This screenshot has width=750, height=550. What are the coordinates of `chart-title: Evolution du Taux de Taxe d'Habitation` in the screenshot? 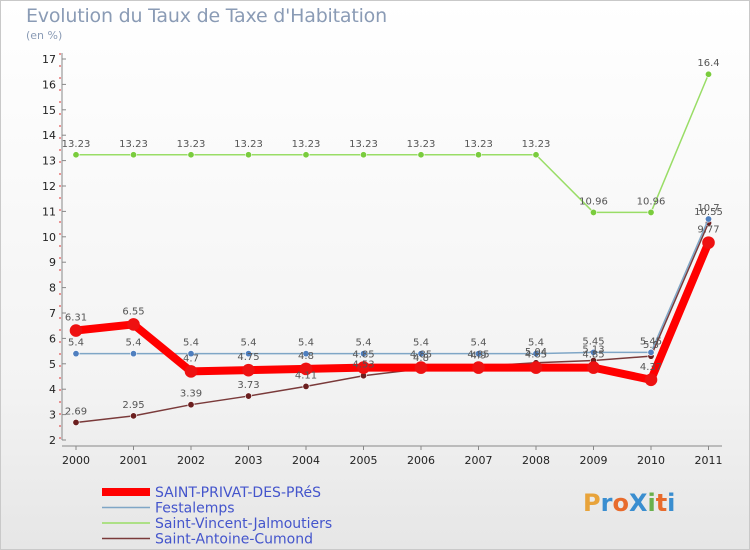 It's located at (206, 16).